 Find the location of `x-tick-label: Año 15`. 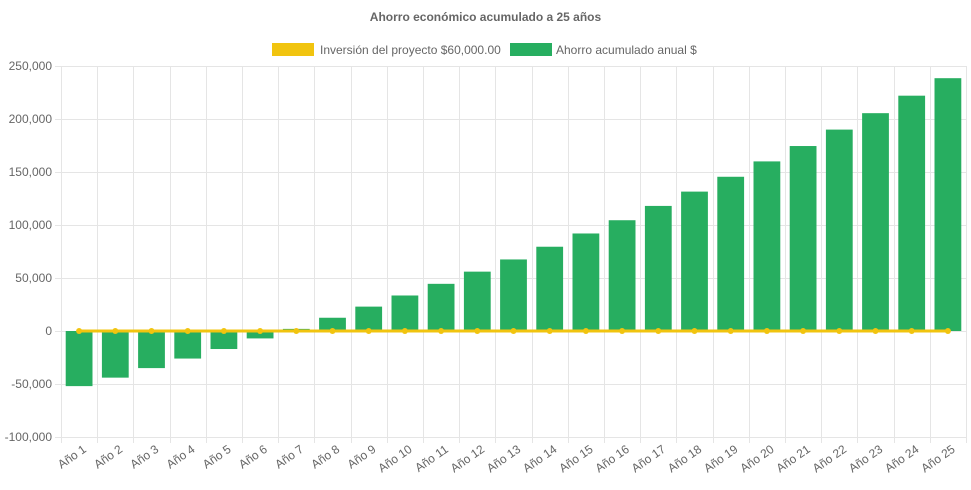

x-tick-label: Año 15 is located at coordinates (575, 458).